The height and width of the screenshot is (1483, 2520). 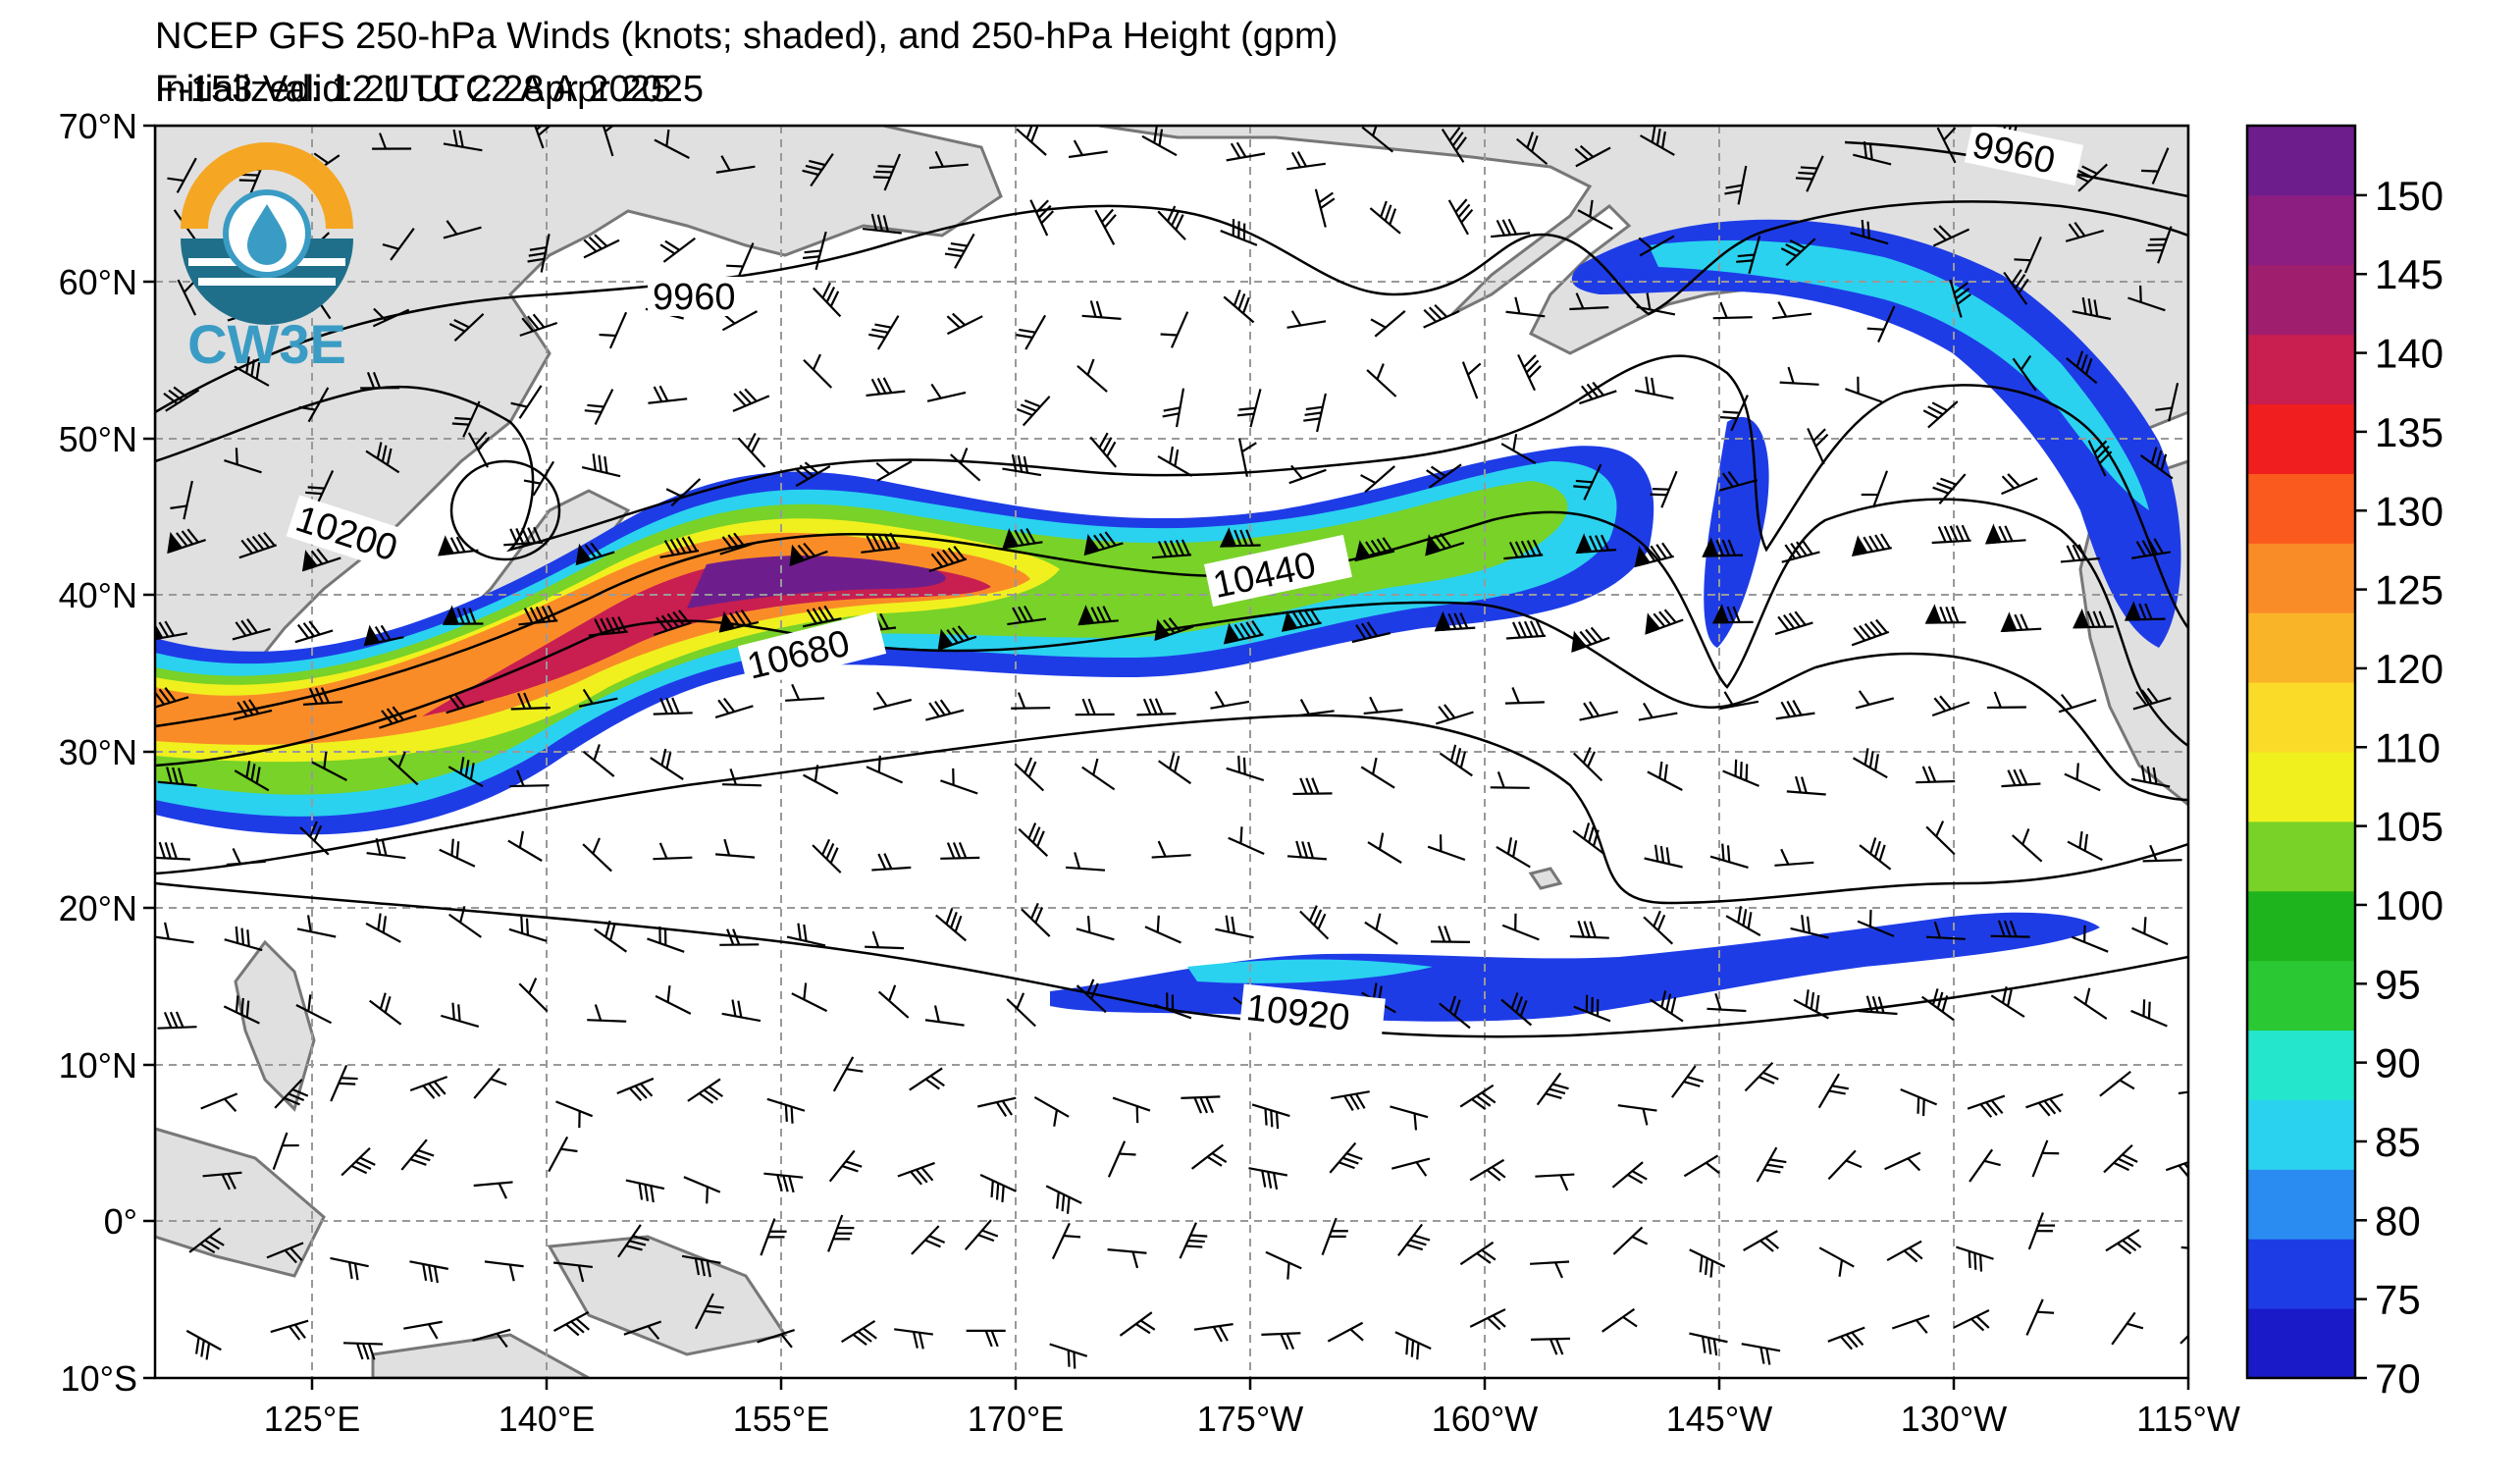 What do you see at coordinates (2301, 752) in the screenshot?
I see `colorbar-frame` at bounding box center [2301, 752].